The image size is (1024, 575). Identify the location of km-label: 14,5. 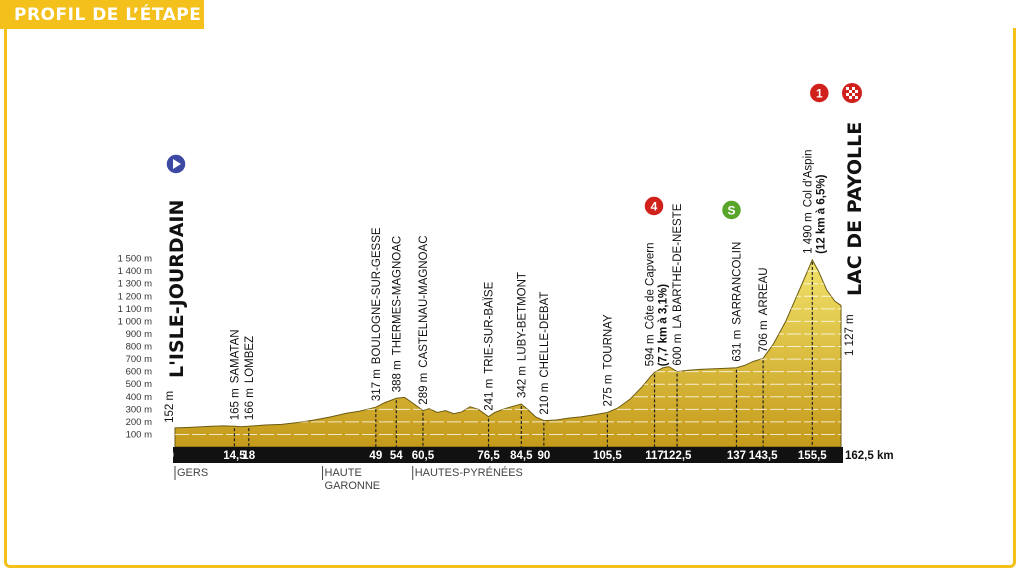
(234, 456).